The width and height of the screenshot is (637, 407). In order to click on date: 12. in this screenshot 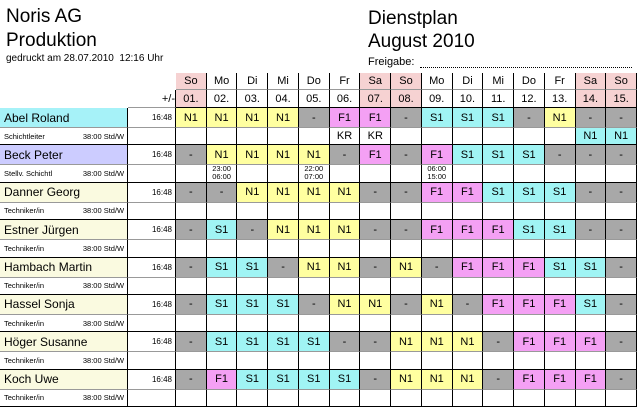, I will do `click(529, 99)`.